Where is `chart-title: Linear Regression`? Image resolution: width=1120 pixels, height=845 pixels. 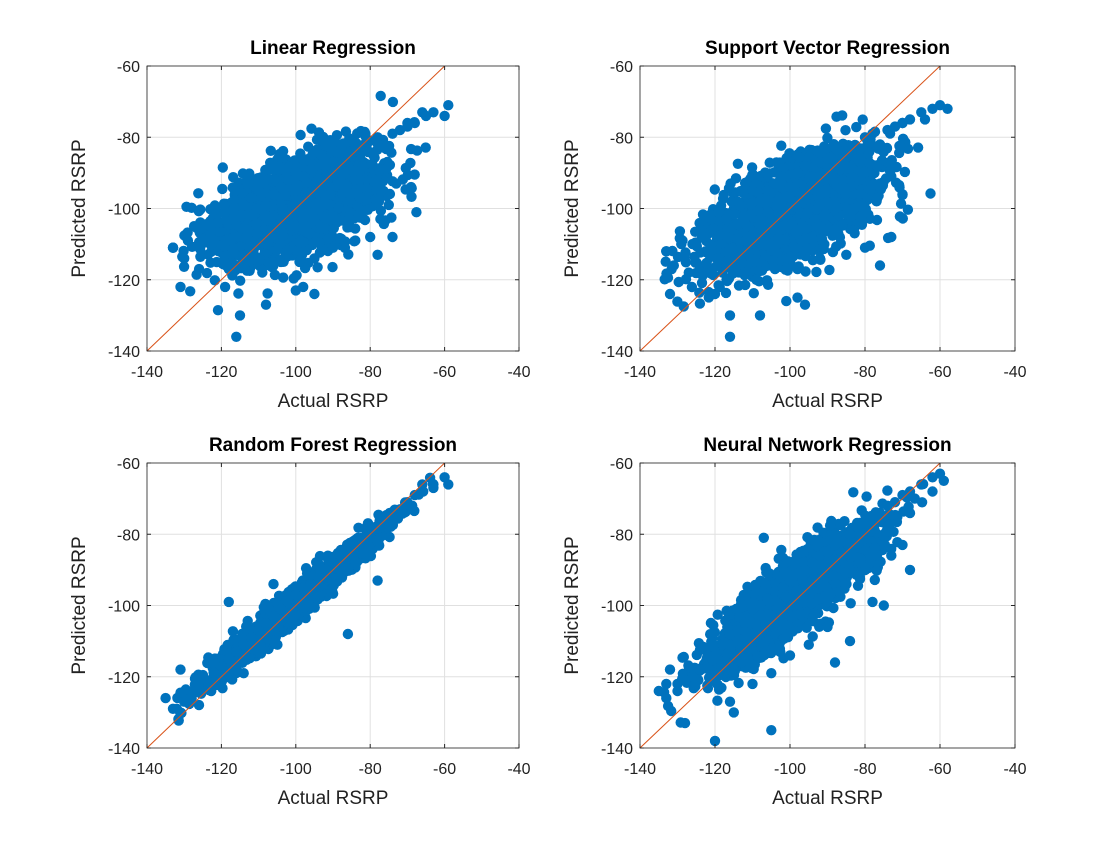 chart-title: Linear Regression is located at coordinates (333, 48).